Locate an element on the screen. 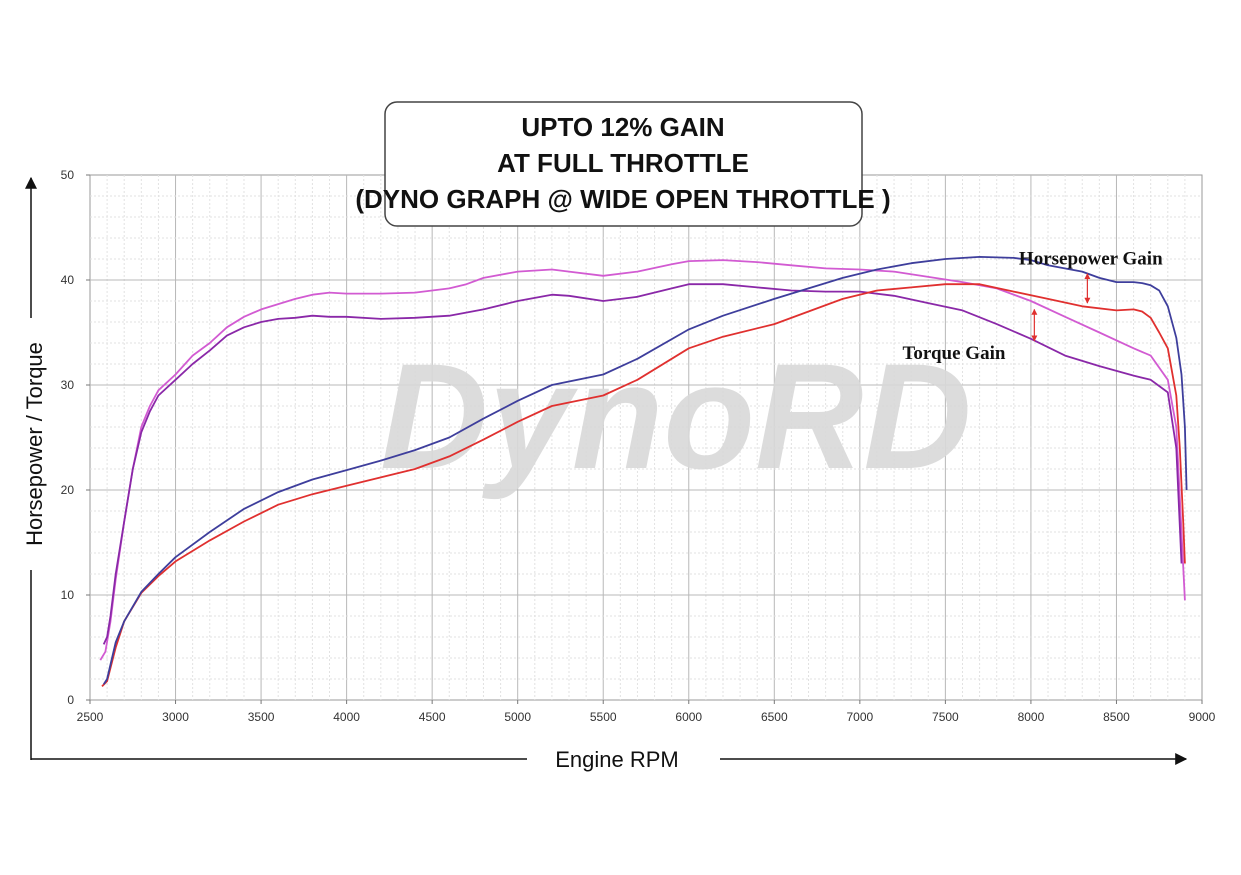 This screenshot has width=1241, height=875. y-tick-label: 10 is located at coordinates (68, 595).